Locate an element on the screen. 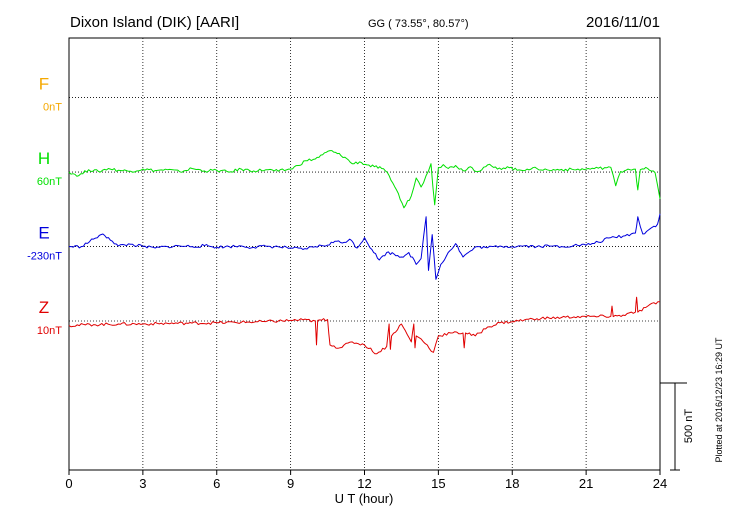 The image size is (730, 520). component-name-F: F is located at coordinates (44, 84).